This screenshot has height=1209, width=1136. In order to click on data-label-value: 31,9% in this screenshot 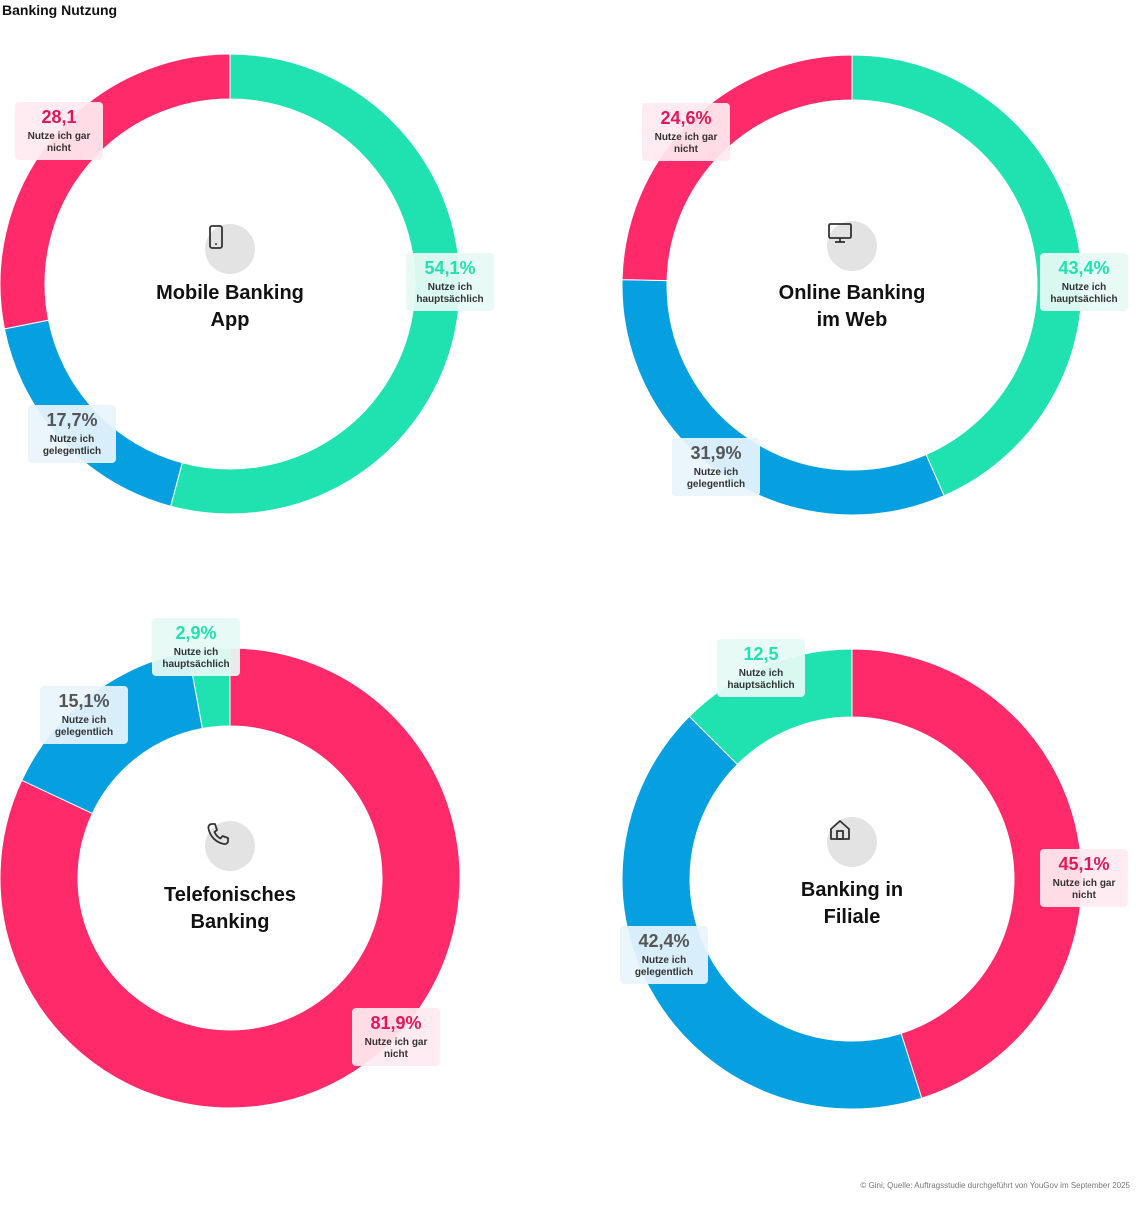, I will do `click(716, 453)`.